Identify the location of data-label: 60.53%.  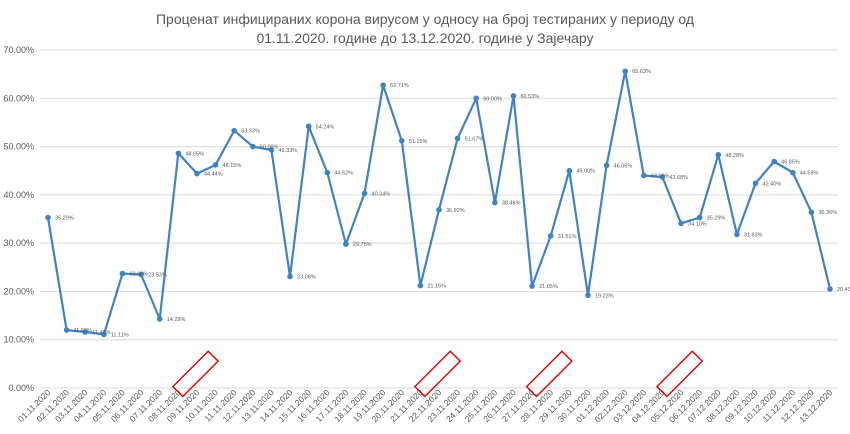
(529, 97).